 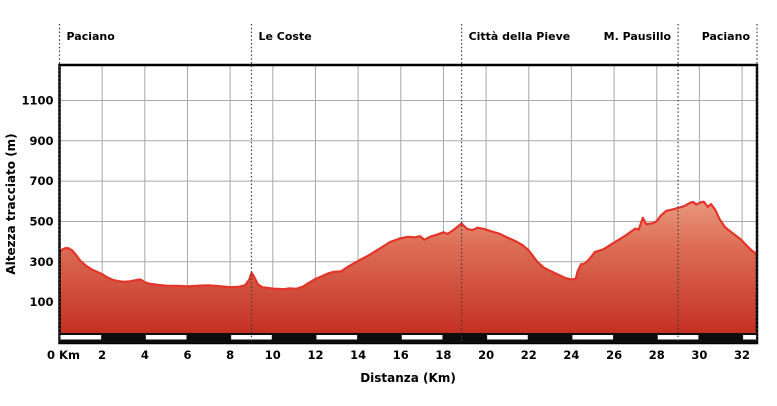 I want to click on x-tick-label: 10, so click(x=273, y=355).